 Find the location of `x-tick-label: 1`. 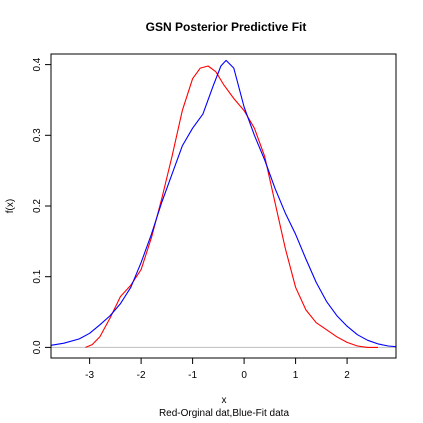

x-tick-label: 1 is located at coordinates (296, 375).